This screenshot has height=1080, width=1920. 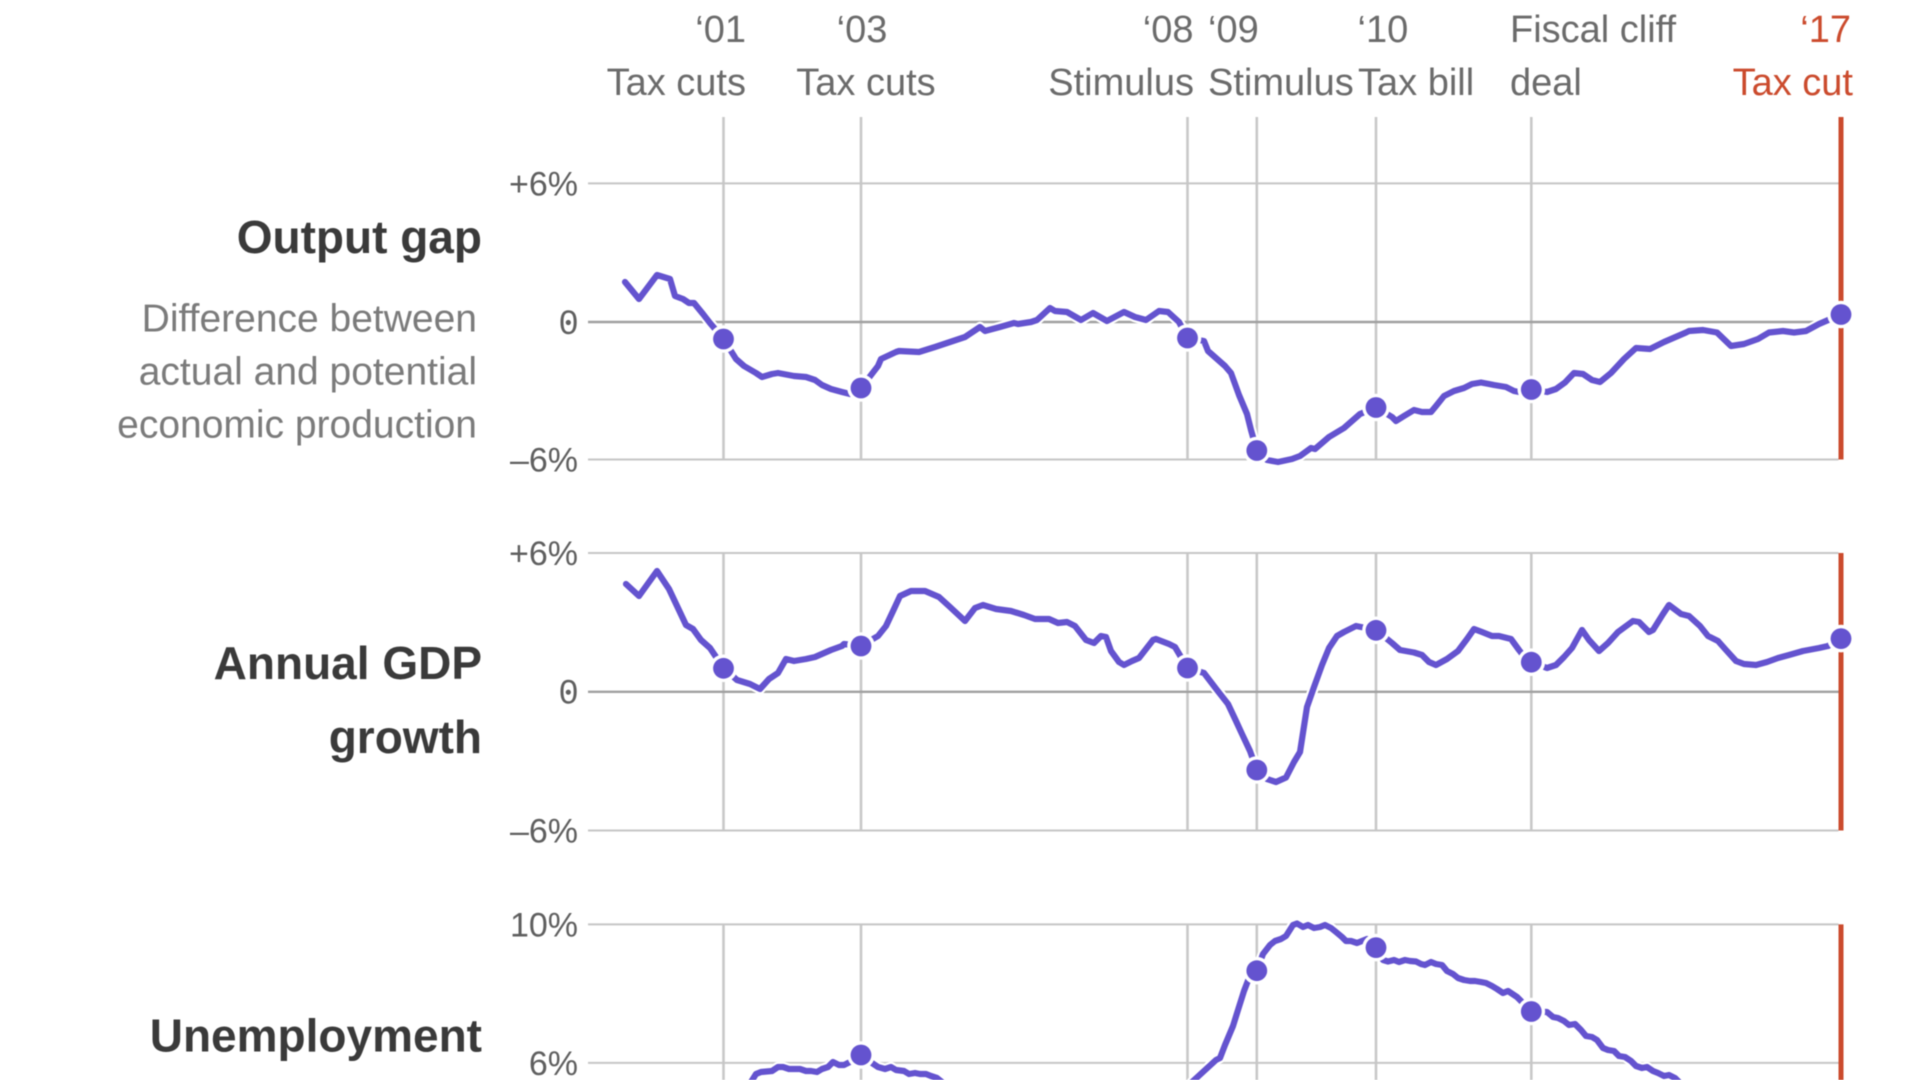 I want to click on svg-text: ‘17, so click(x=1825, y=30).